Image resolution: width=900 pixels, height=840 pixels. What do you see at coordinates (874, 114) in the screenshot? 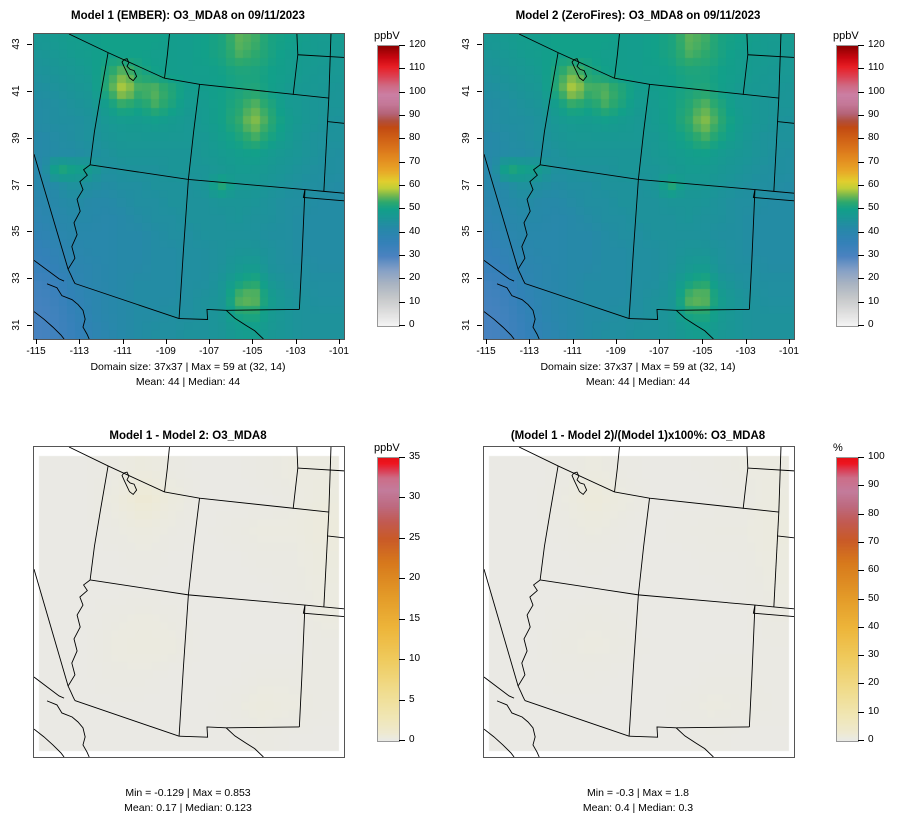
I see `colorbar-tick-label: 90` at bounding box center [874, 114].